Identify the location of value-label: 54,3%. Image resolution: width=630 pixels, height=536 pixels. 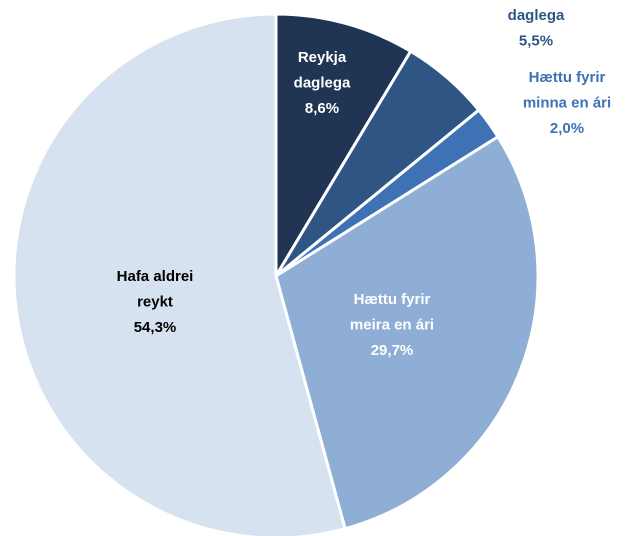
(155, 327).